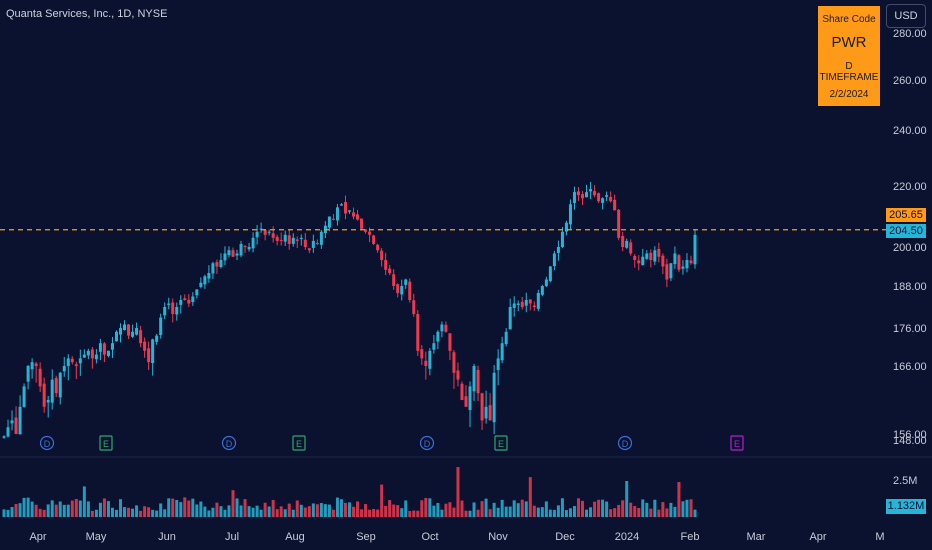 This screenshot has height=550, width=932. I want to click on volume-tick-label: 2.5M, so click(905, 481).